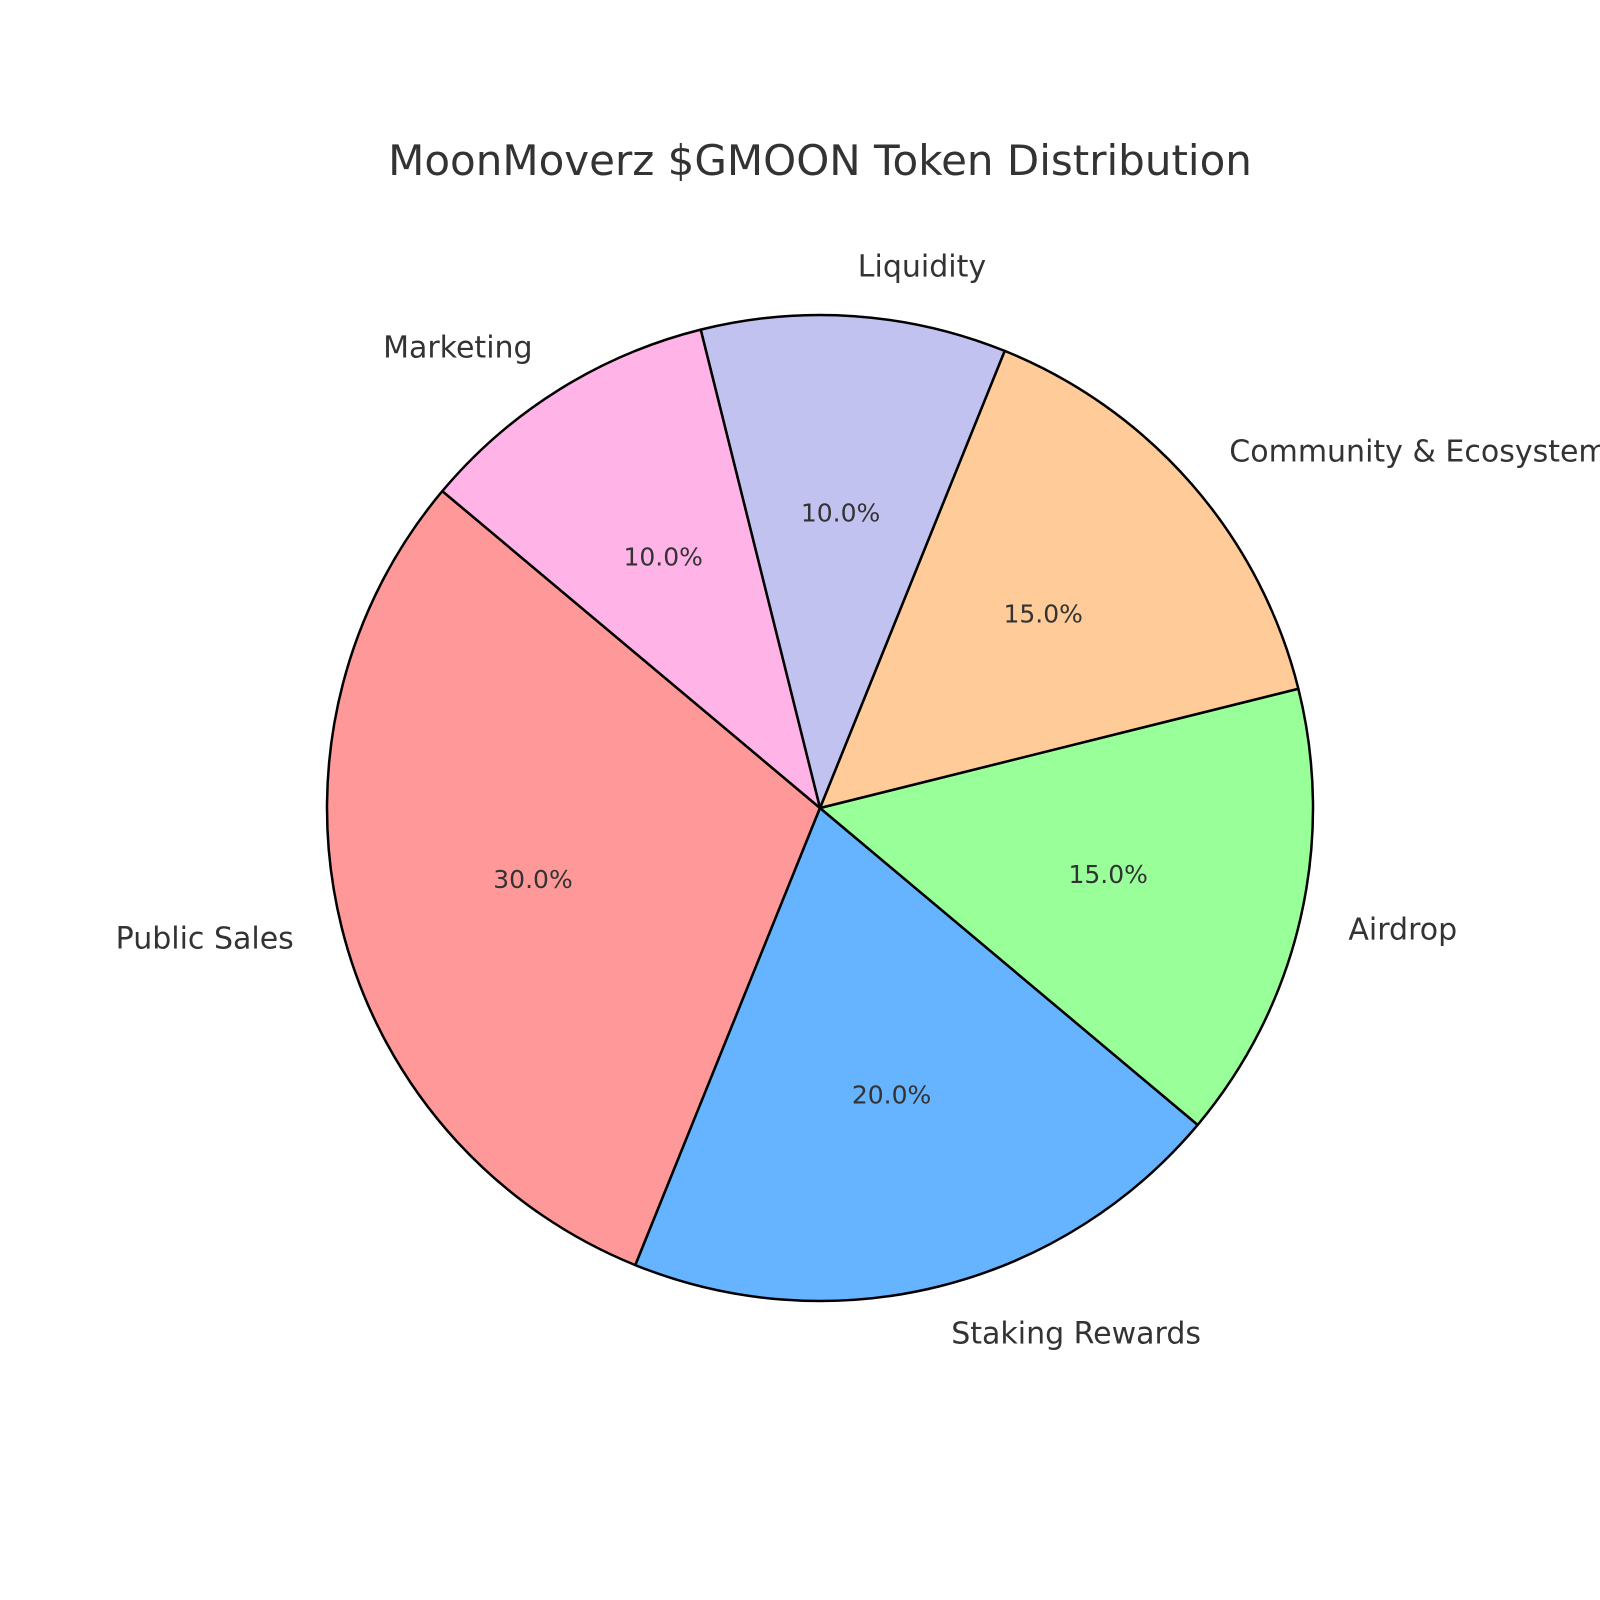 The image size is (1600, 1600). What do you see at coordinates (1059, 579) in the screenshot?
I see `pie-slice-community-ecosystem` at bounding box center [1059, 579].